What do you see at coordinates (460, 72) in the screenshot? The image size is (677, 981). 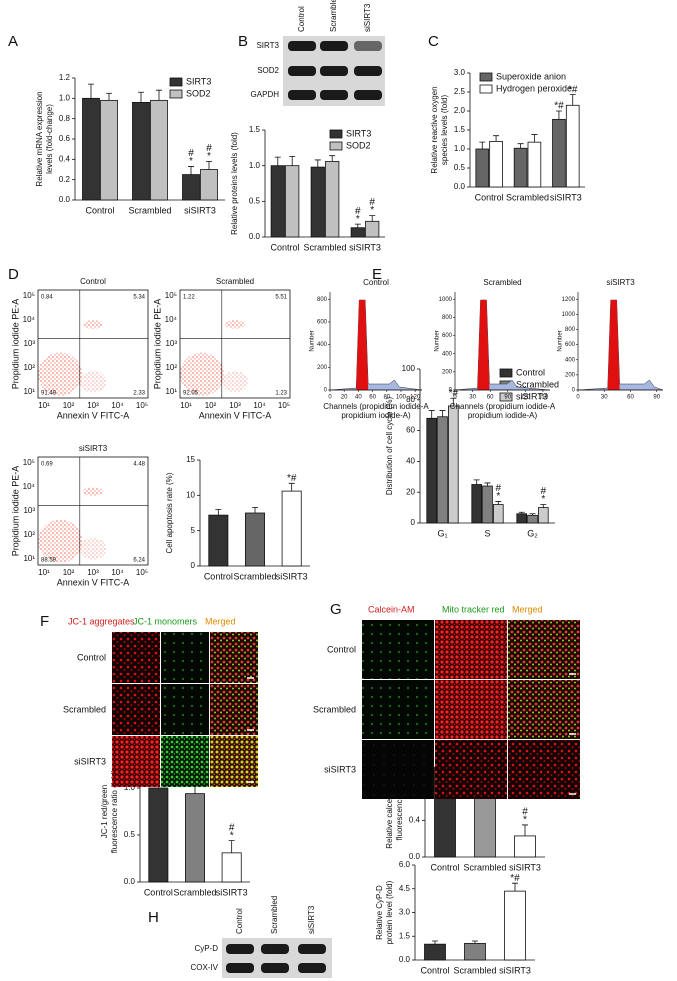 I see `y-tick-label: 3.0` at bounding box center [460, 72].